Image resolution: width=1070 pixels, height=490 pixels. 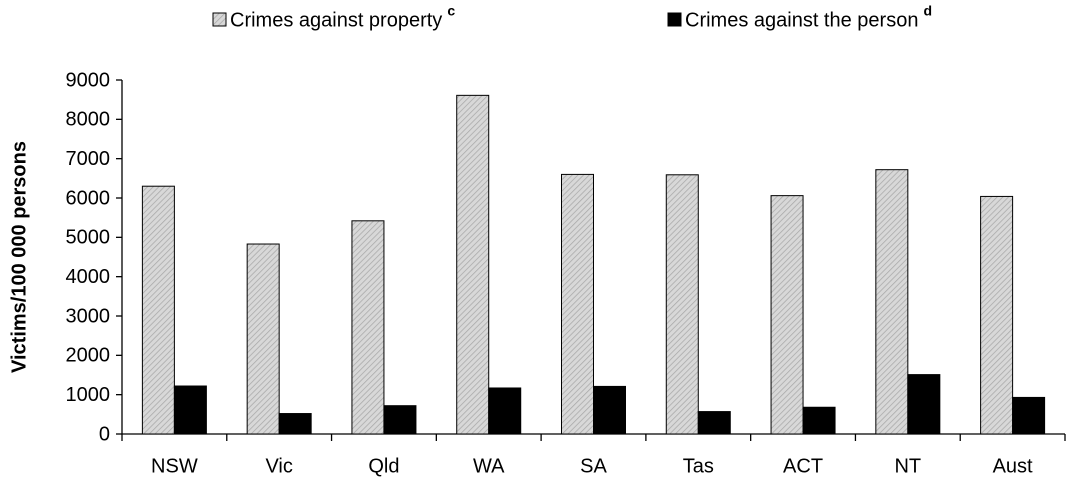 What do you see at coordinates (88, 159) in the screenshot?
I see `y-tick-label: 7000` at bounding box center [88, 159].